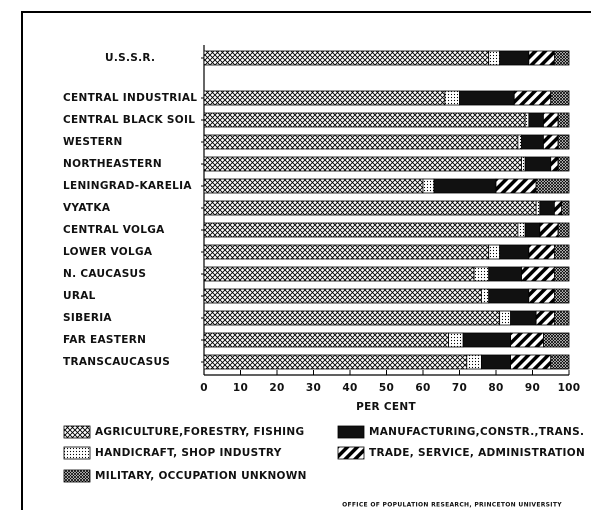  What do you see at coordinates (477, 453) in the screenshot?
I see `legend-label: TRADE, SERVICE, ADMINISTRATION` at bounding box center [477, 453].